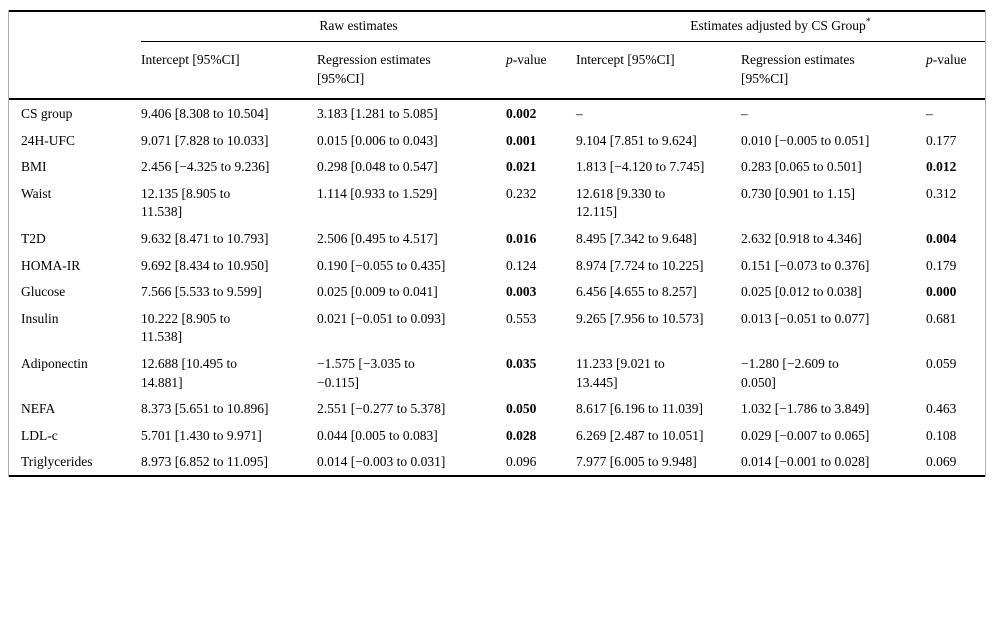 The image size is (992, 617). What do you see at coordinates (205, 265) in the screenshot?
I see `raw-intercept: 9.692 [8.434 to 10.950]` at bounding box center [205, 265].